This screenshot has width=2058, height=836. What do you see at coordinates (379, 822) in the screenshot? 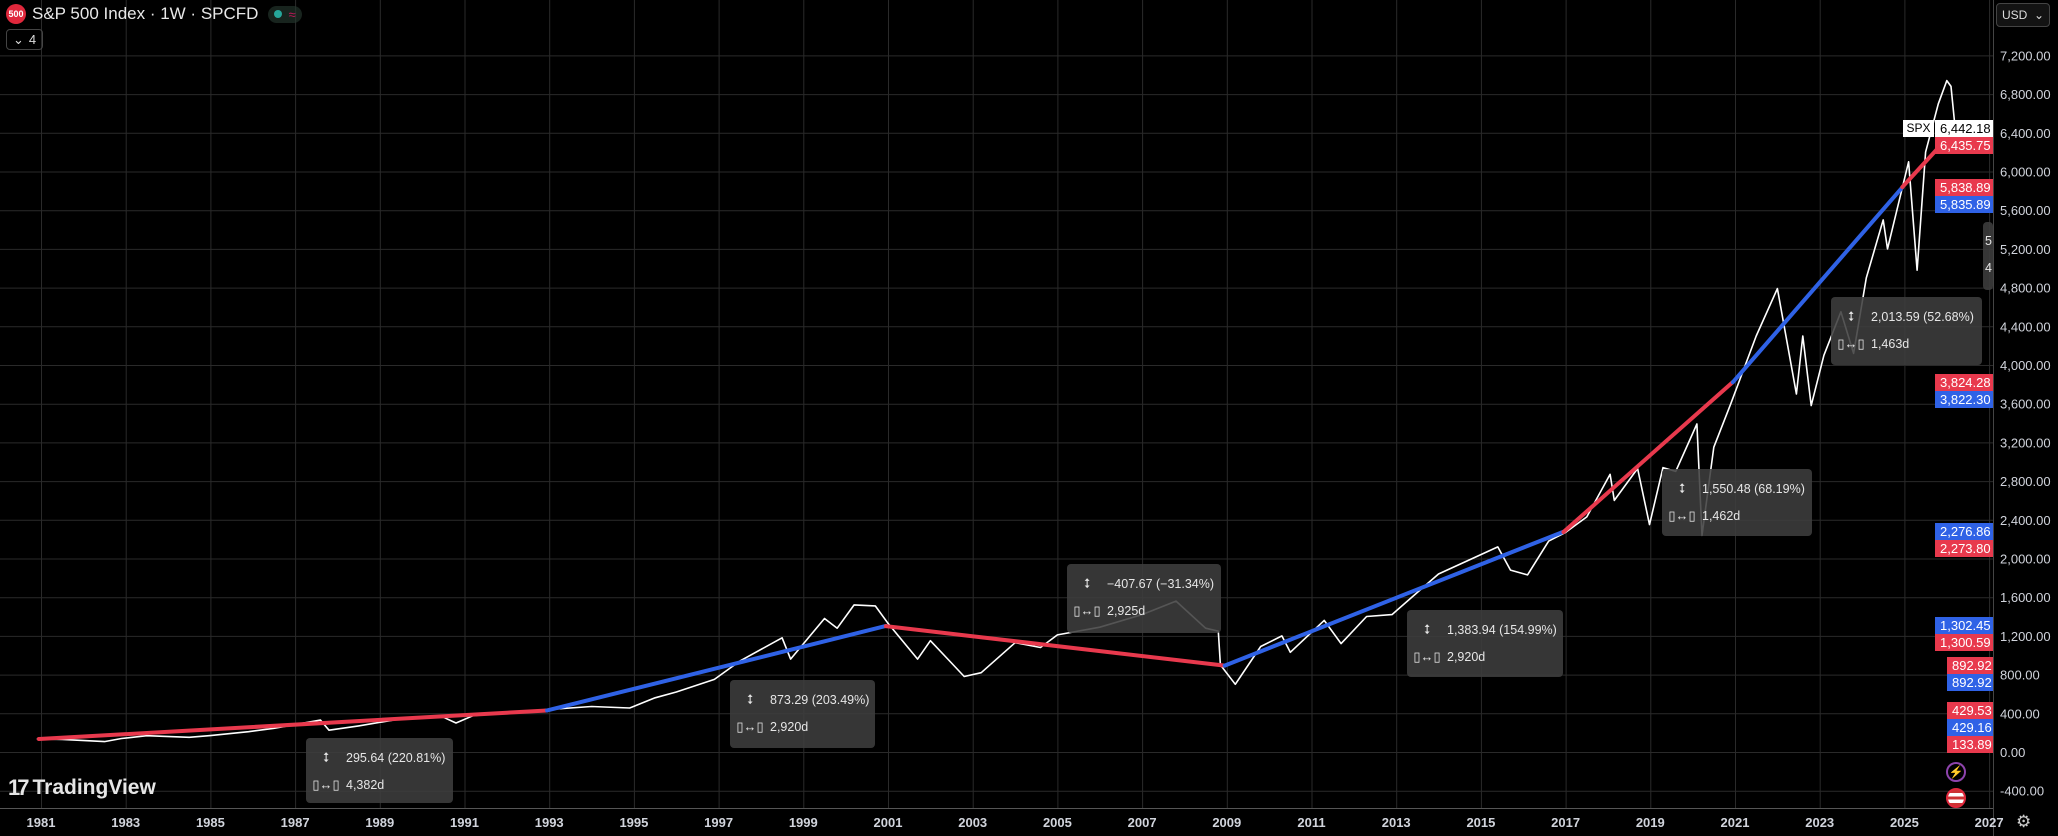
I see `x-tick-label: 1989` at bounding box center [379, 822].